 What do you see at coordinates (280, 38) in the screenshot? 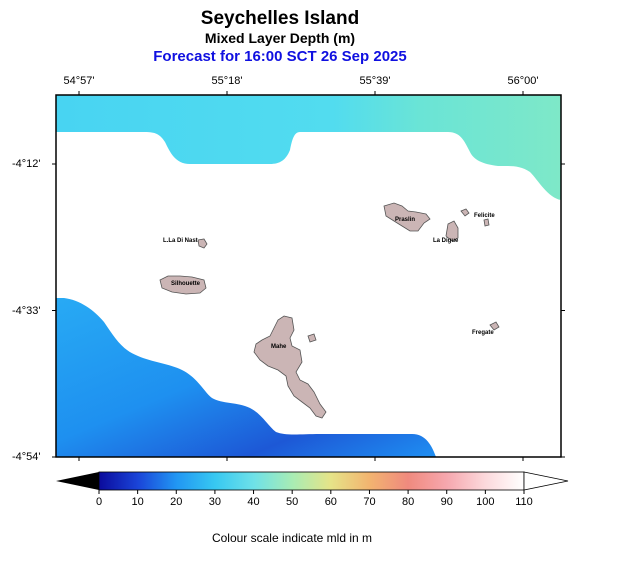
I see `map-subtitle: Mixed Layer Depth (m)` at bounding box center [280, 38].